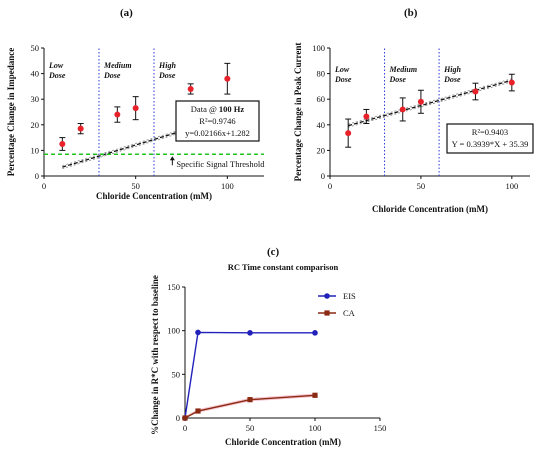 The width and height of the screenshot is (550, 454). I want to click on legend-marker-ca, so click(327, 313).